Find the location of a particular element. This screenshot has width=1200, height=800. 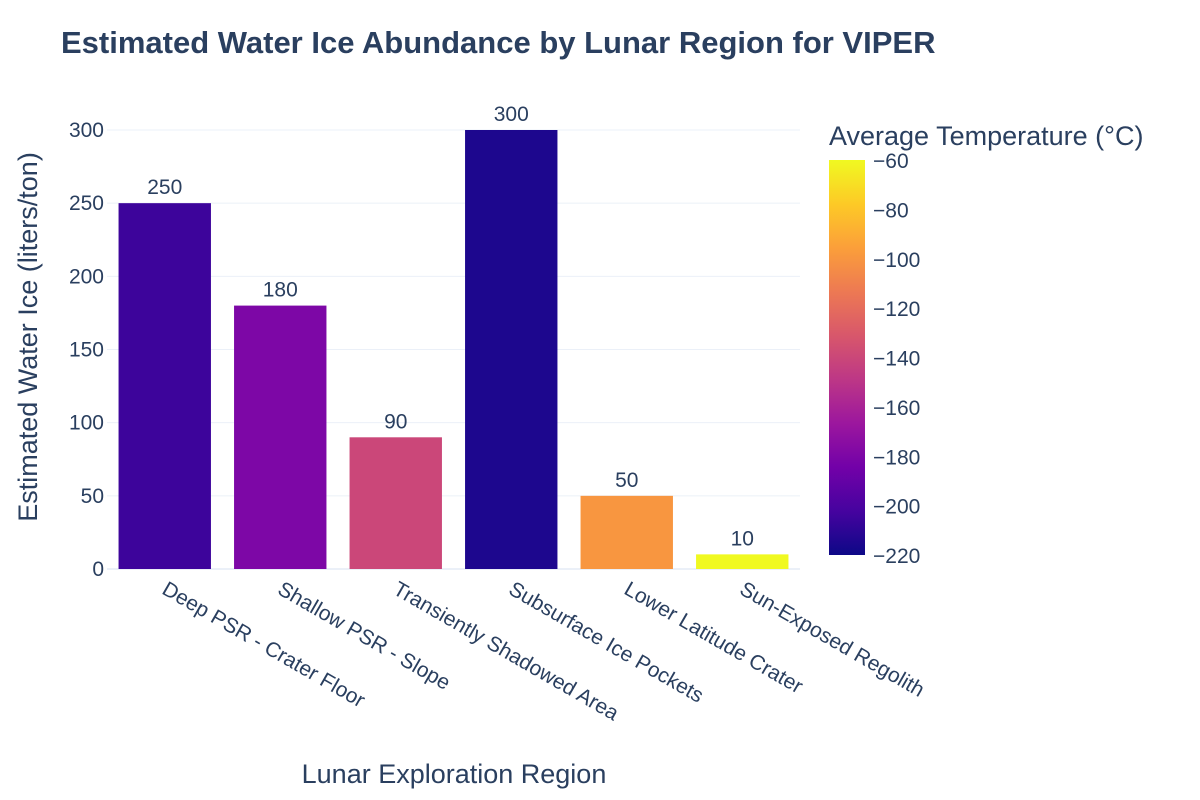

x-tick-label: Transiently Shadowed Area is located at coordinates (506, 651).